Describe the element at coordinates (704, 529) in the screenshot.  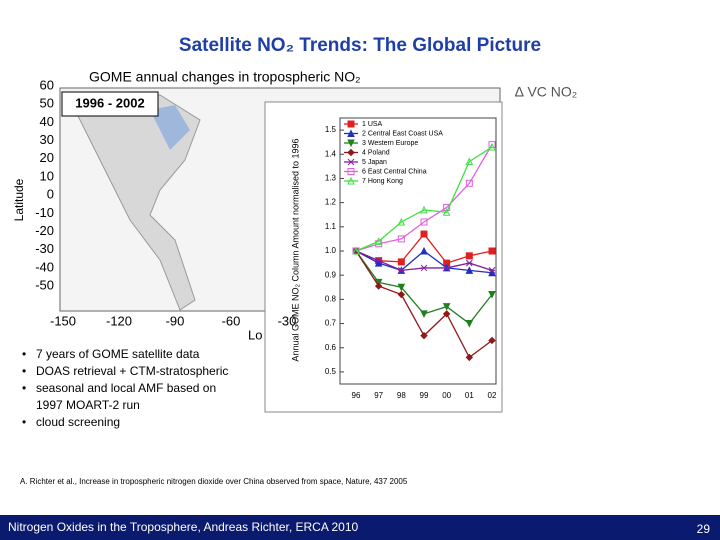
I see `page-number: 29` at that location.